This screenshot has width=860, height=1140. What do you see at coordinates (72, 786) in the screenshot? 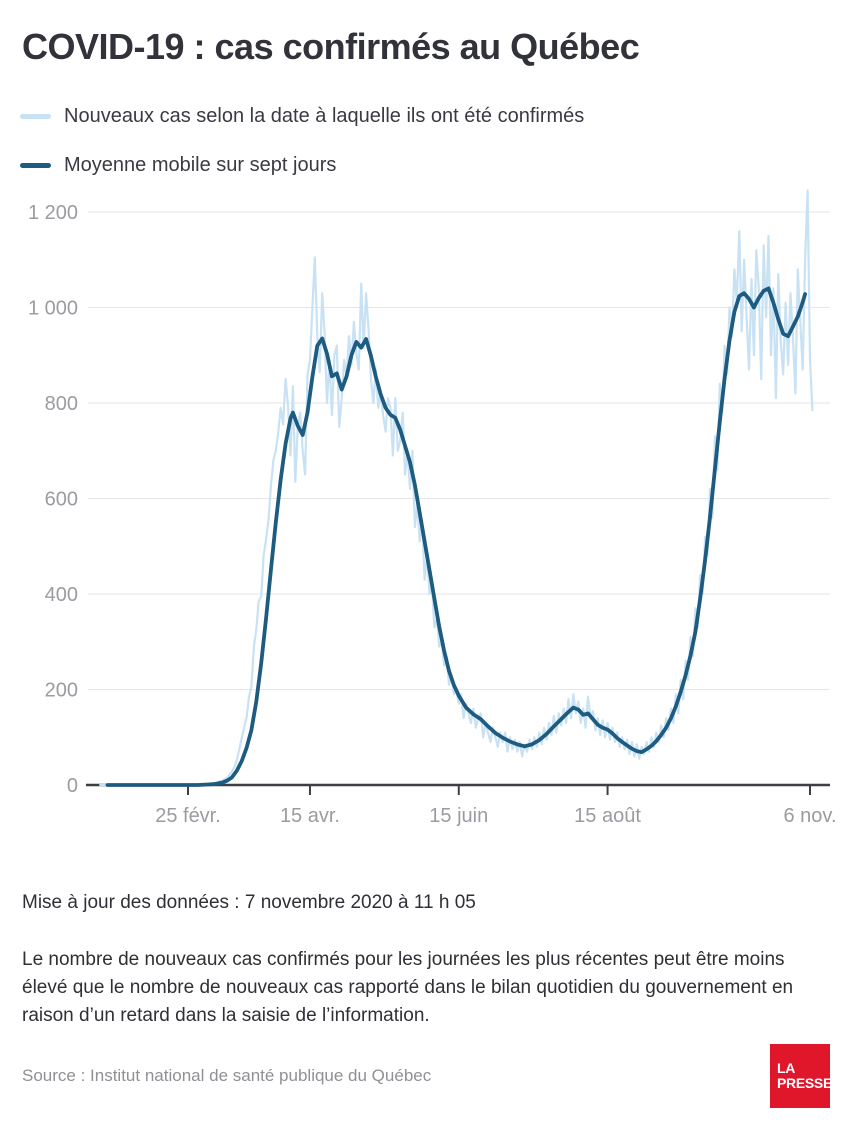
I see `y-tick-label: 0` at bounding box center [72, 786].